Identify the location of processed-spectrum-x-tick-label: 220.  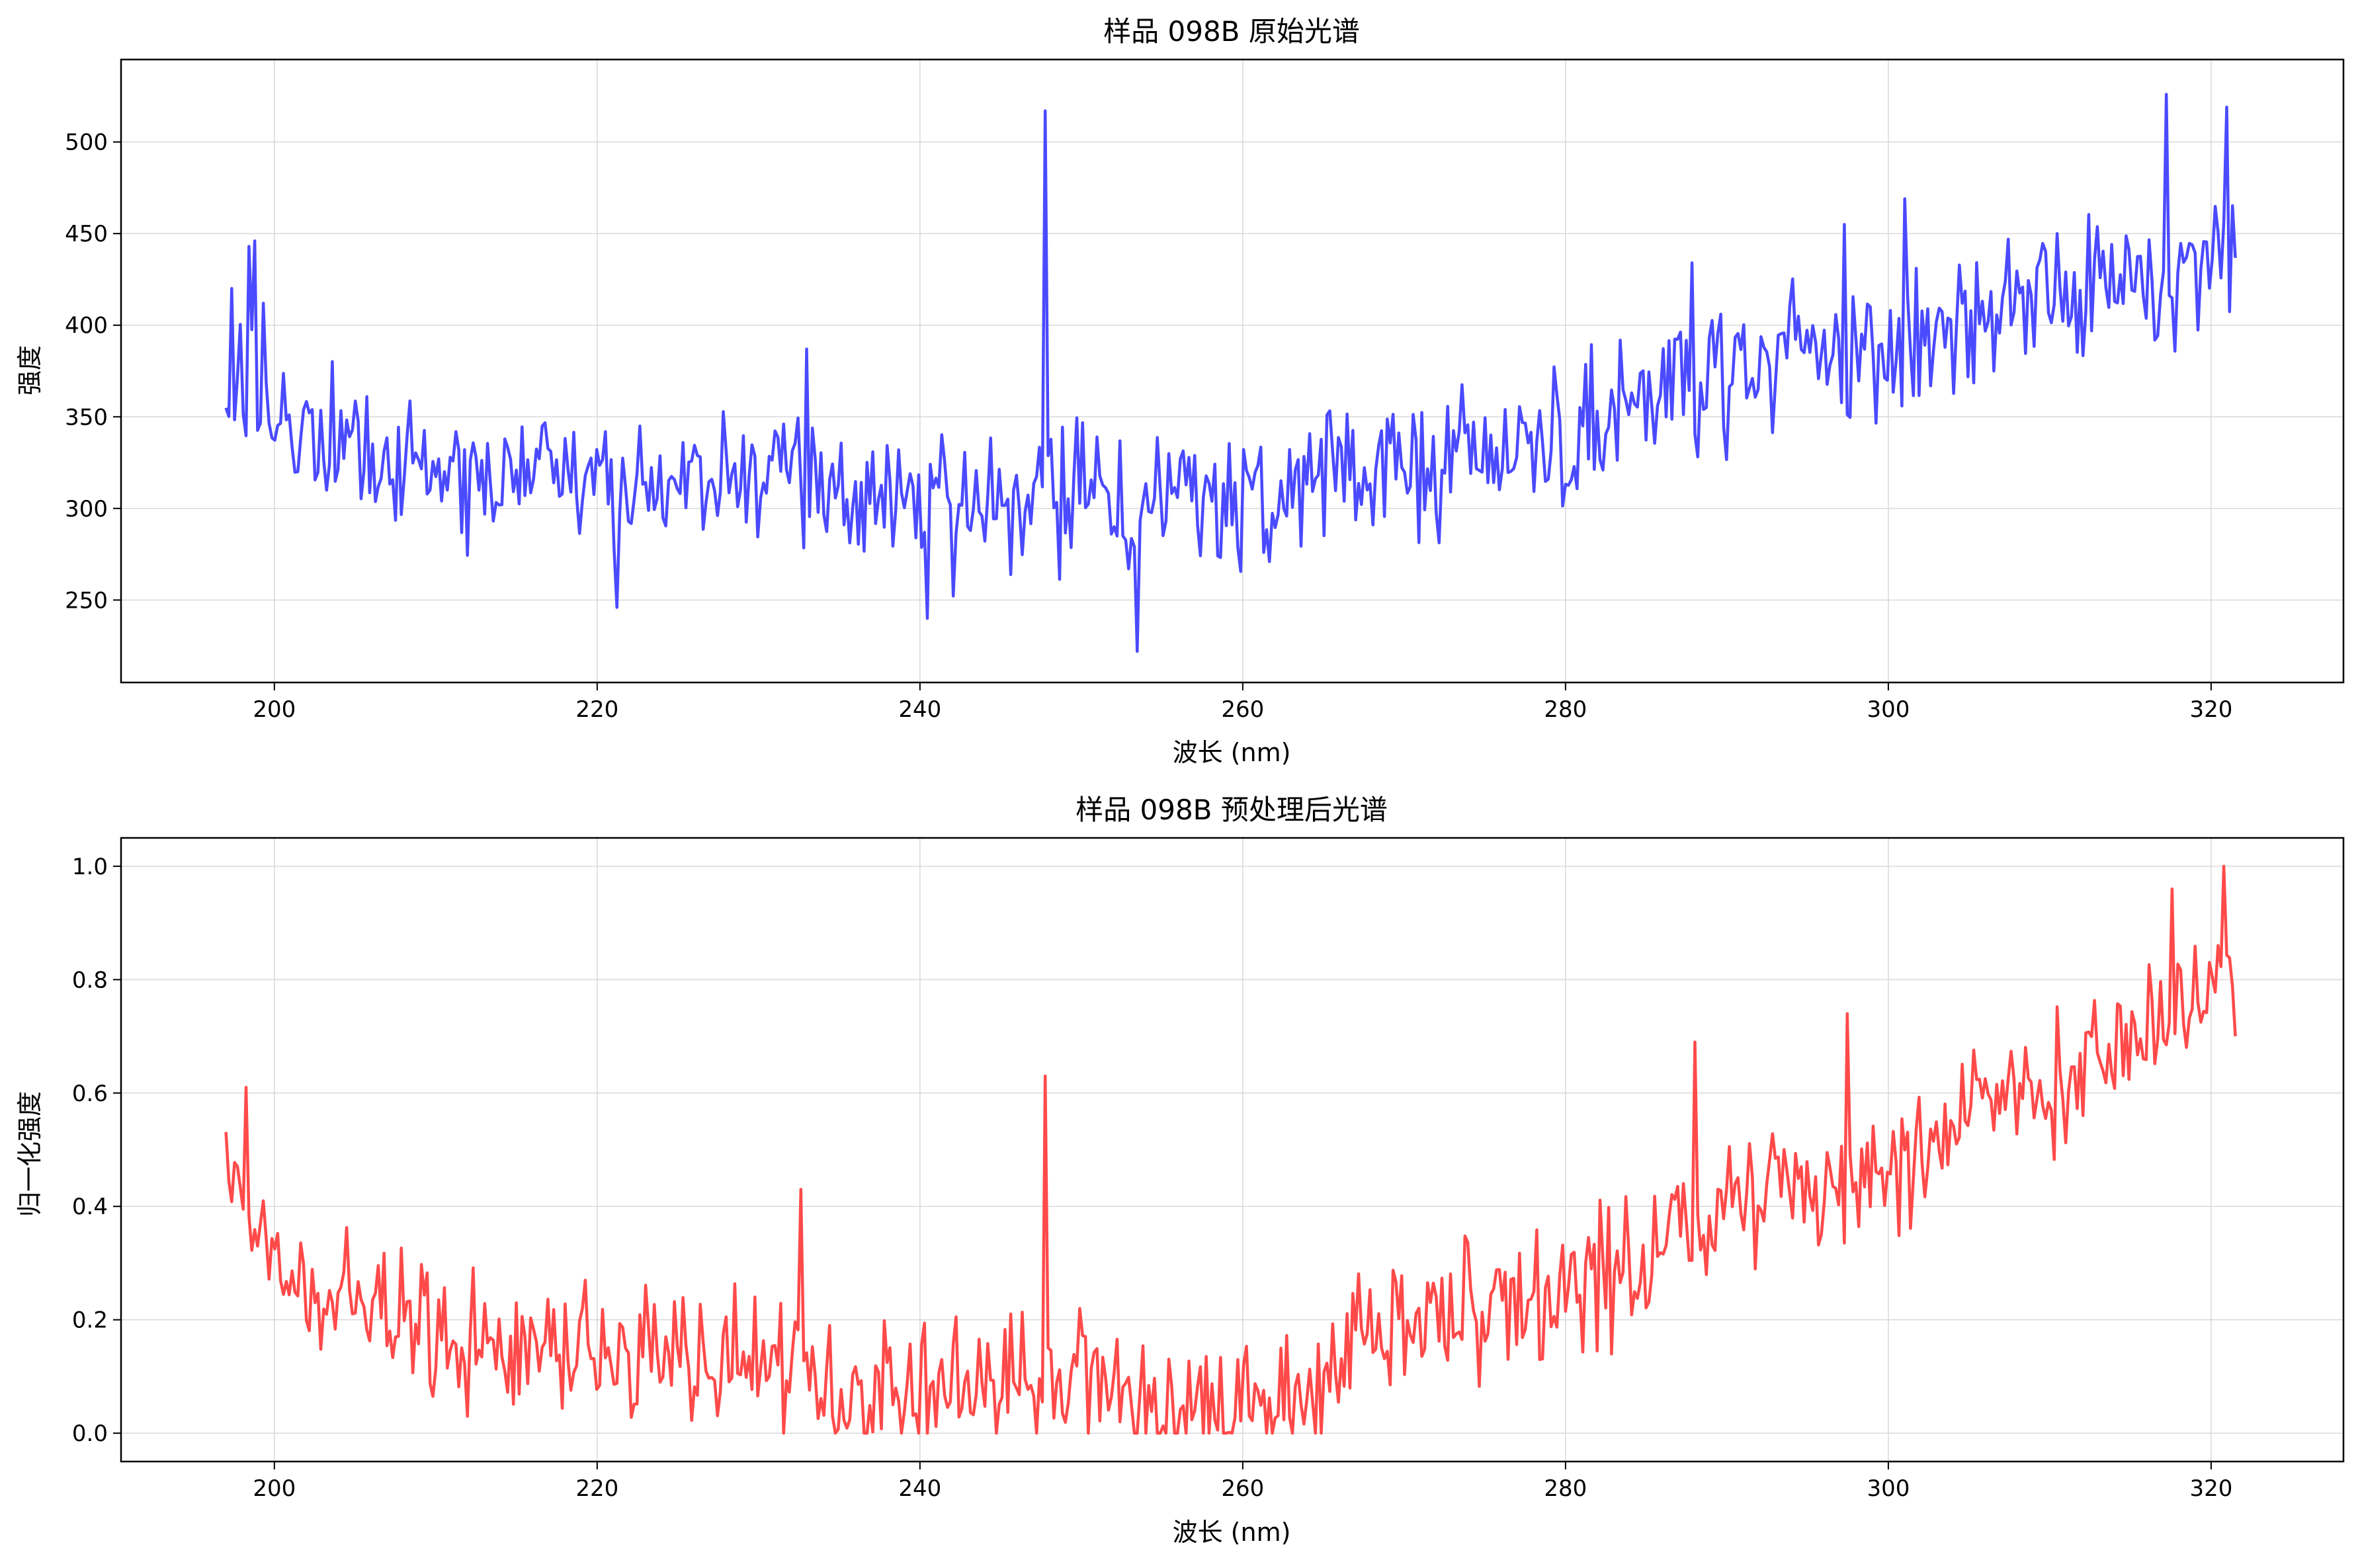
(596, 1488).